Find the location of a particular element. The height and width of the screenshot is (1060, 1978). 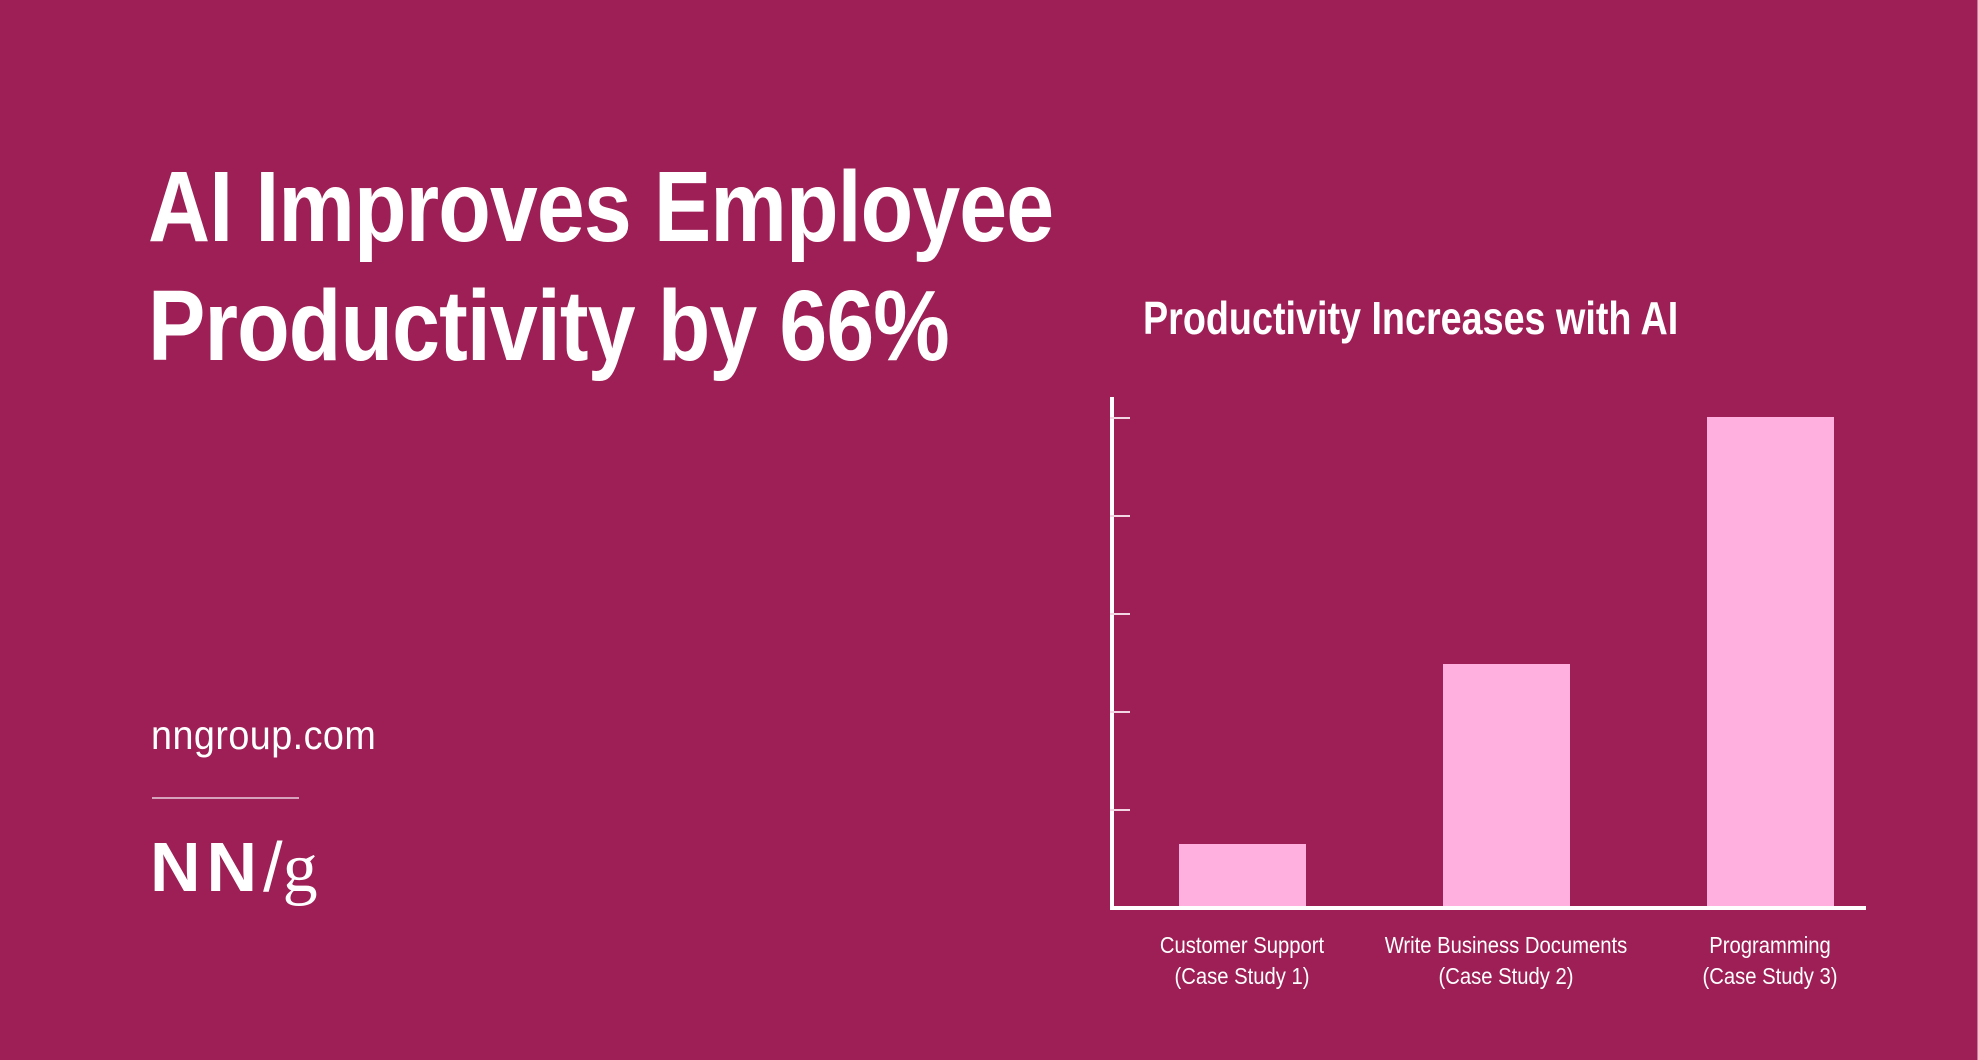

site-url: nngroup.com is located at coordinates (264, 735).